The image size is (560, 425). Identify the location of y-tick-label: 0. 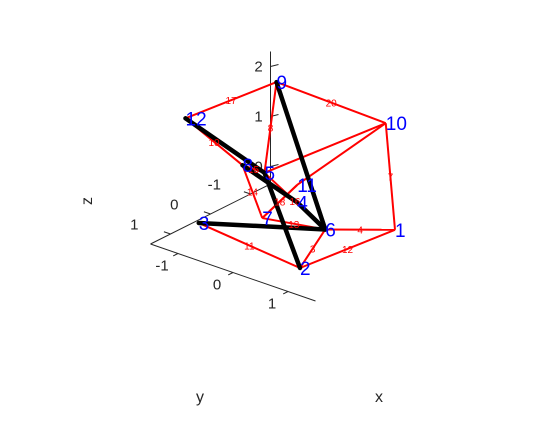
(174, 205).